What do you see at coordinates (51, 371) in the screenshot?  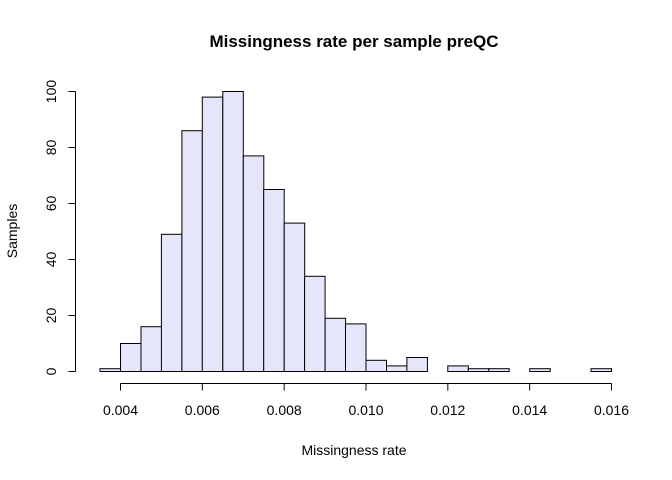 I see `y-tick-label: 0` at bounding box center [51, 371].